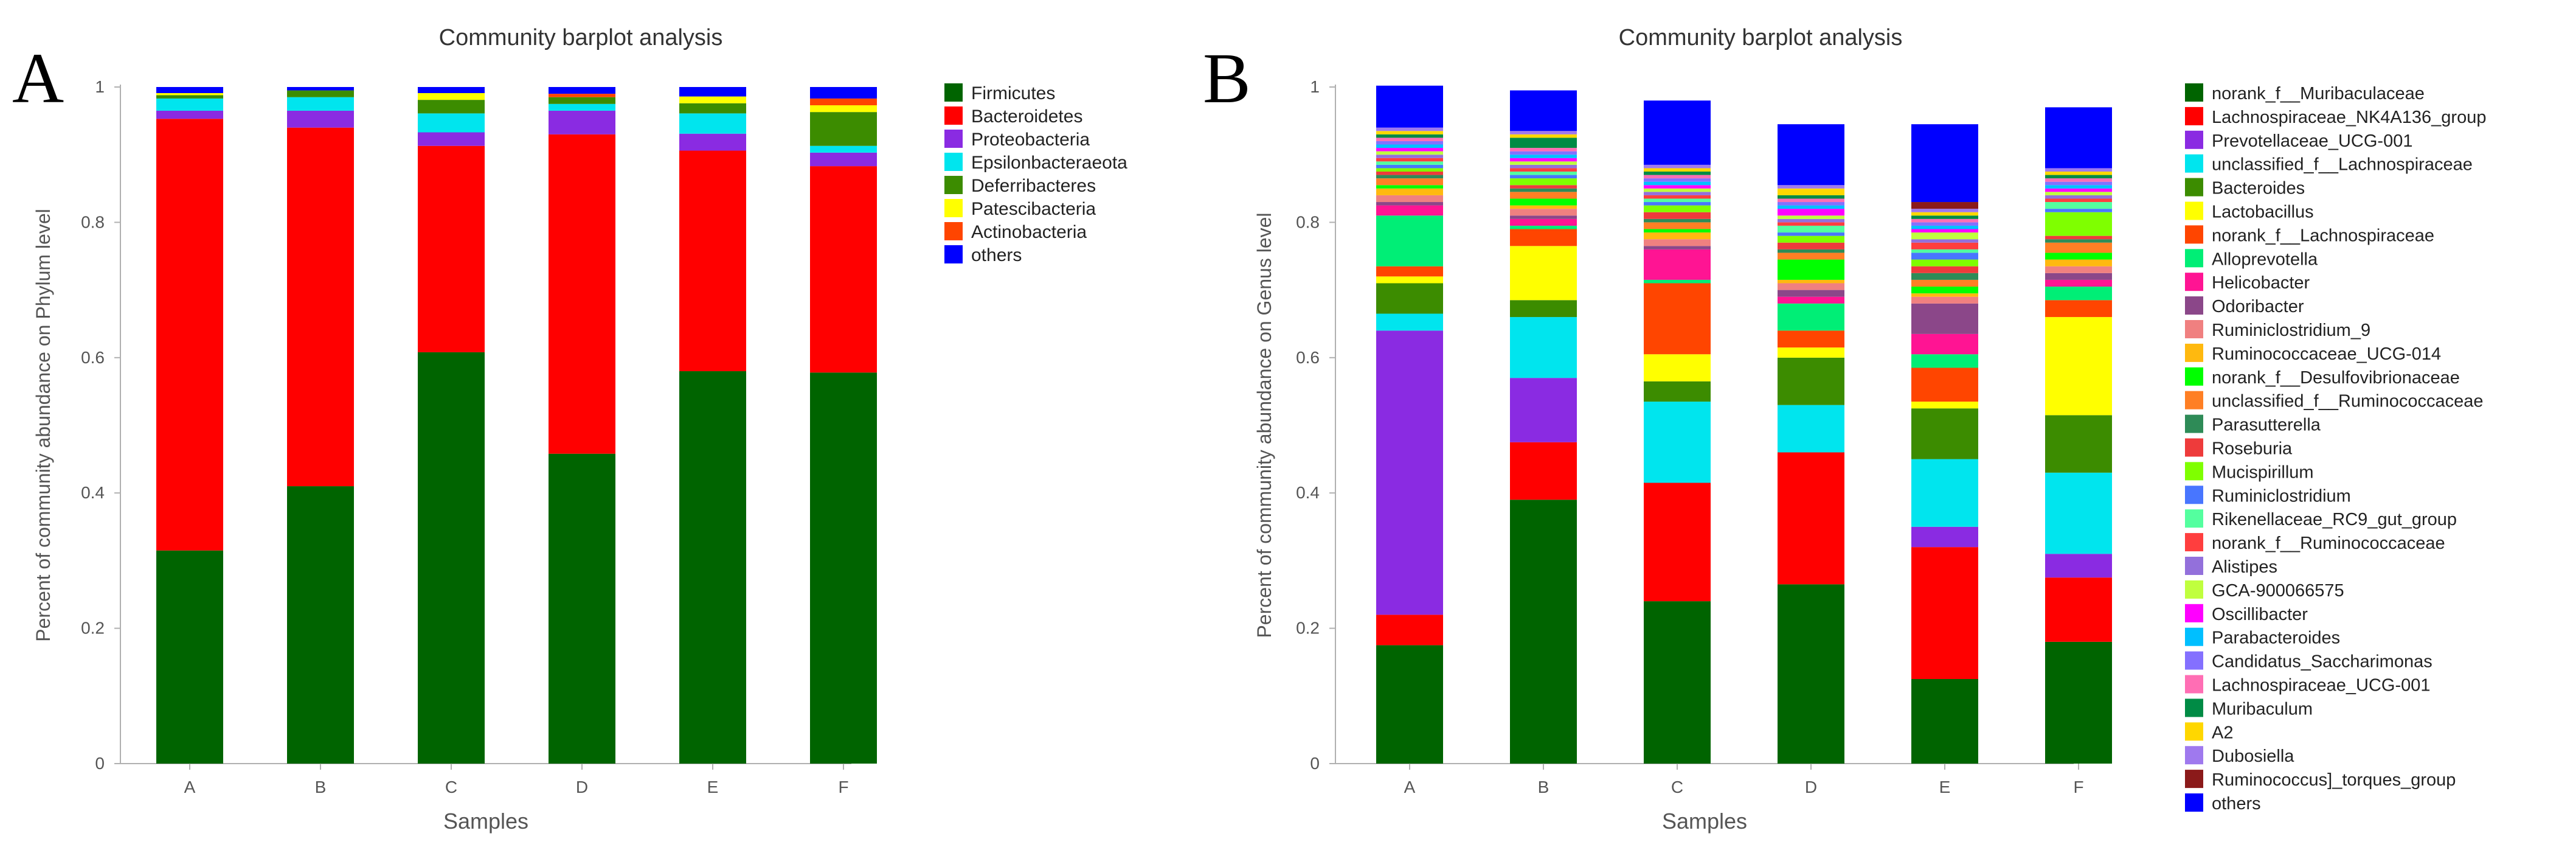  Describe the element at coordinates (2323, 235) in the screenshot. I see `legend-label-norank-f-lachnospiraceae: norank_f__Lachnospiraceae` at that location.